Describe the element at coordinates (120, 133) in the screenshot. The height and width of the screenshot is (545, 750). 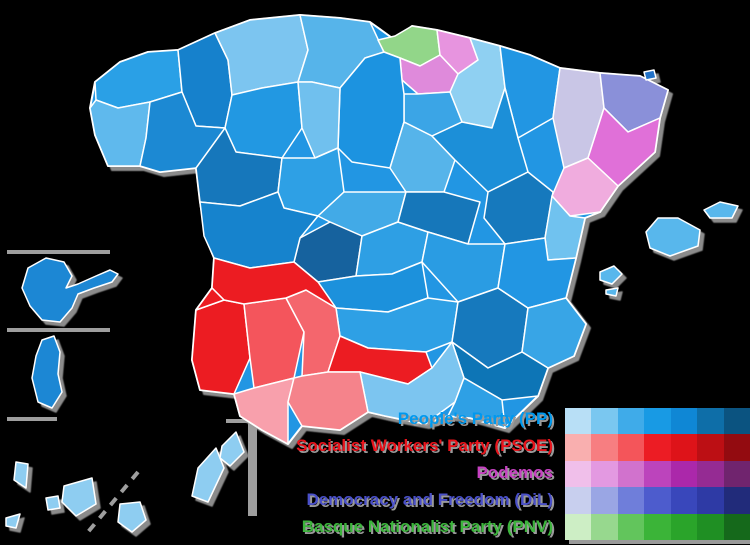
I see `province-pontevedra` at that location.